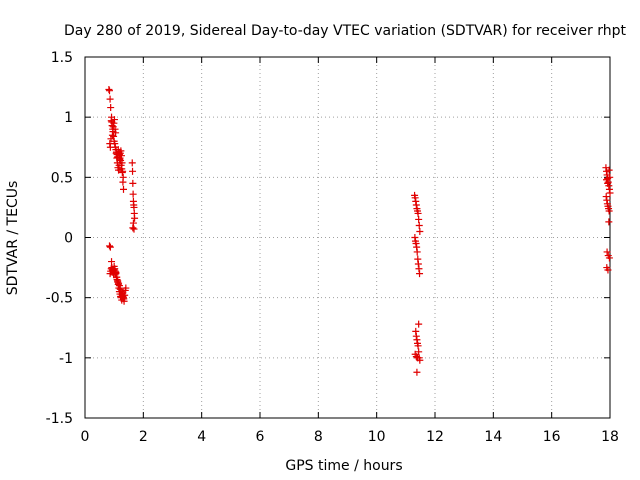 The height and width of the screenshot is (480, 640). Describe the element at coordinates (377, 437) in the screenshot. I see `x-tick-label: 10` at that location.